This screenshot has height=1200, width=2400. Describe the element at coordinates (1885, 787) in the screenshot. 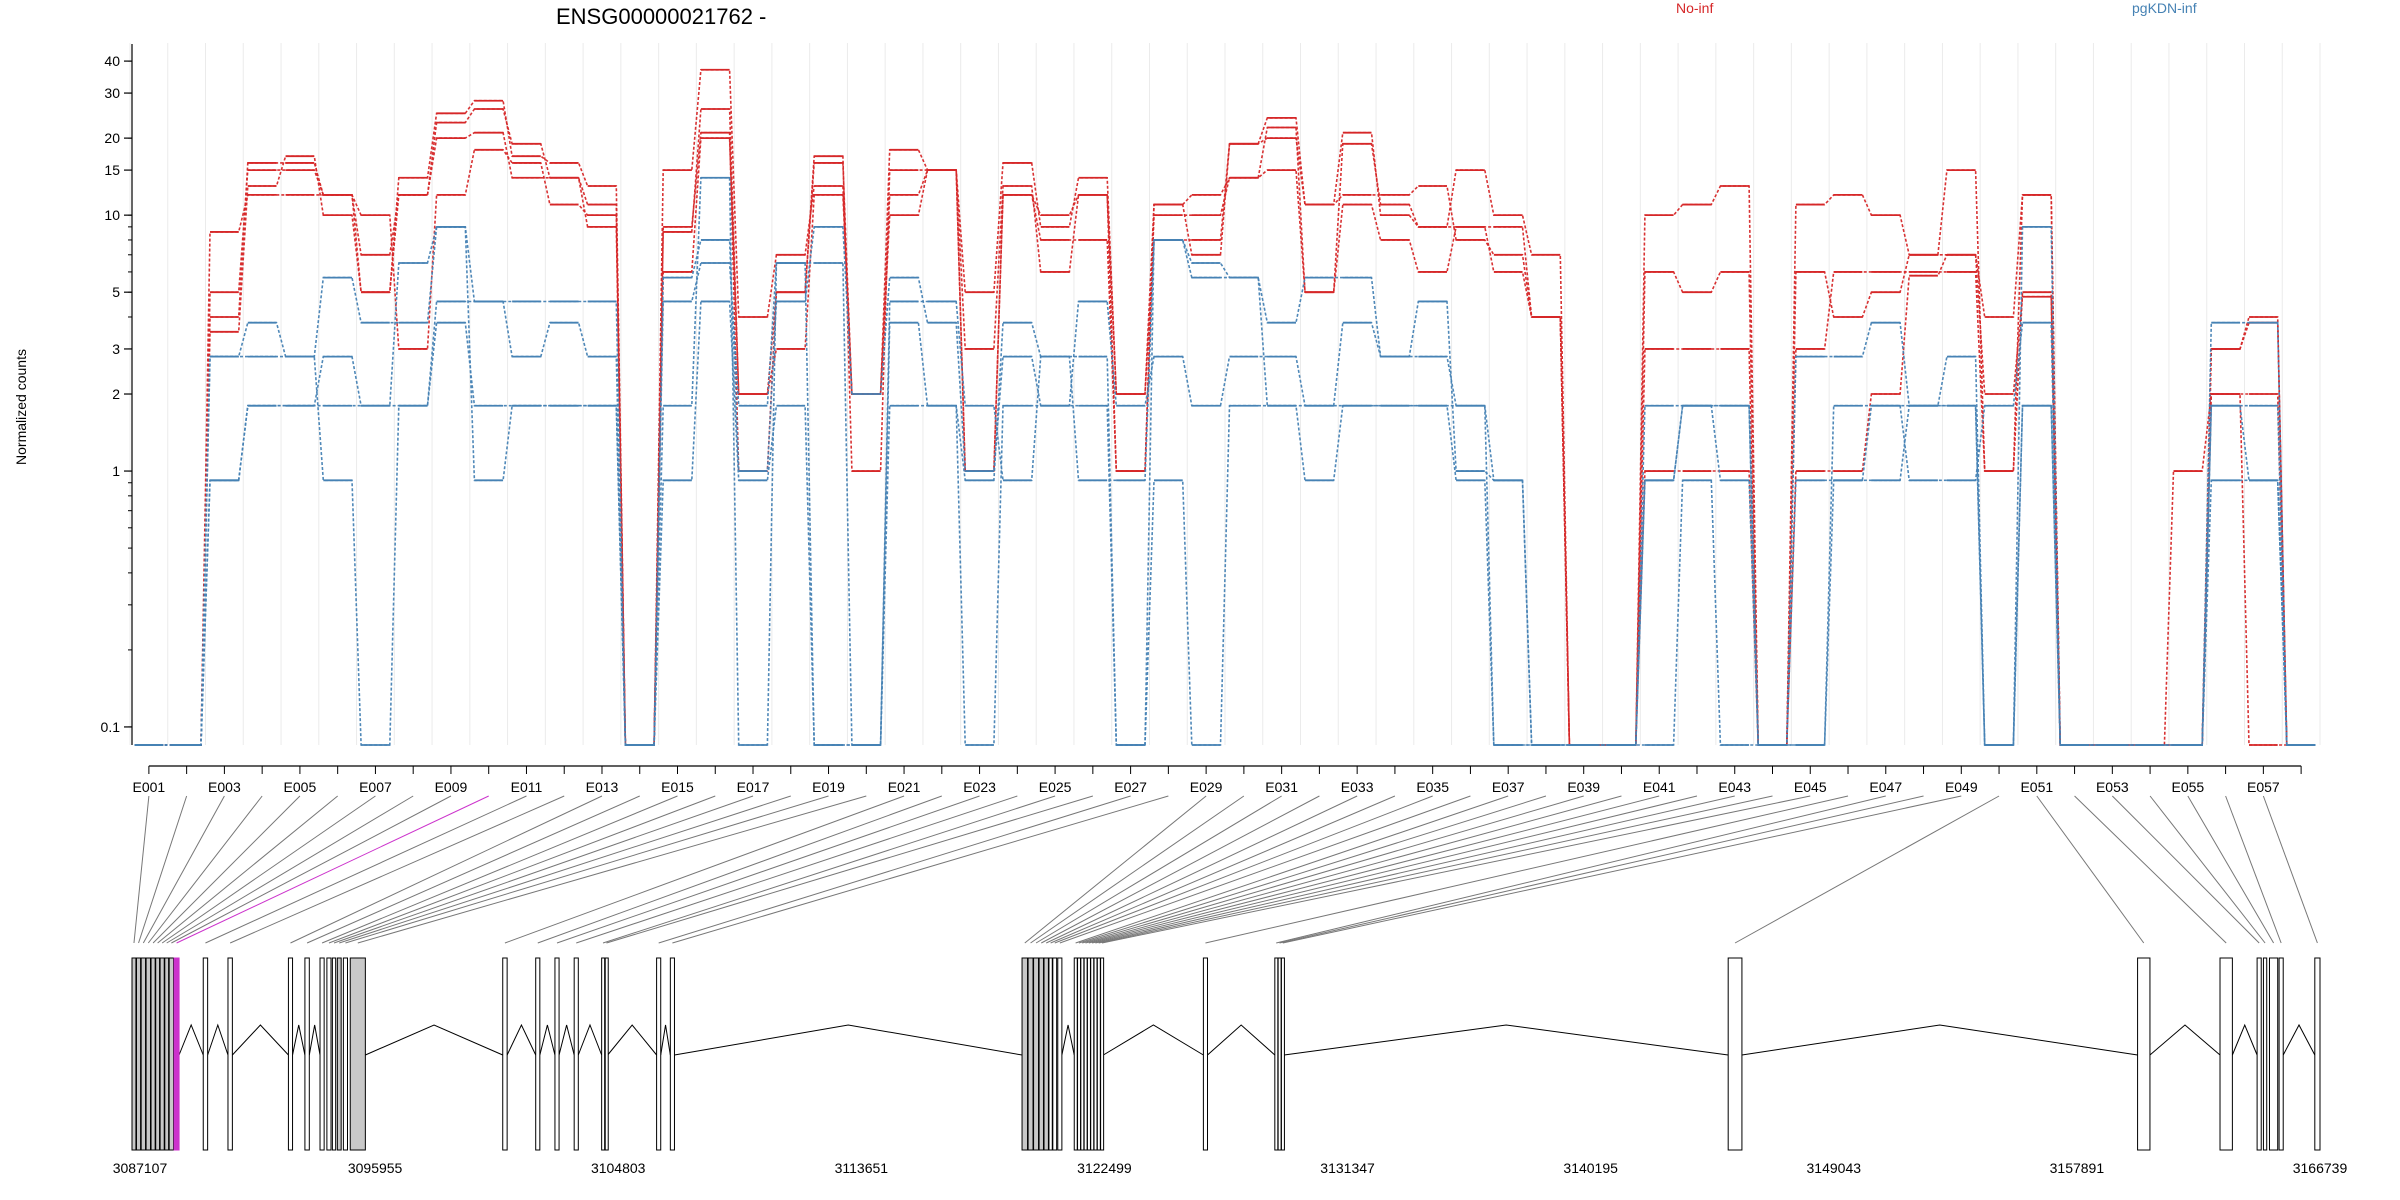

I see `exon-tick-label: E047` at that location.